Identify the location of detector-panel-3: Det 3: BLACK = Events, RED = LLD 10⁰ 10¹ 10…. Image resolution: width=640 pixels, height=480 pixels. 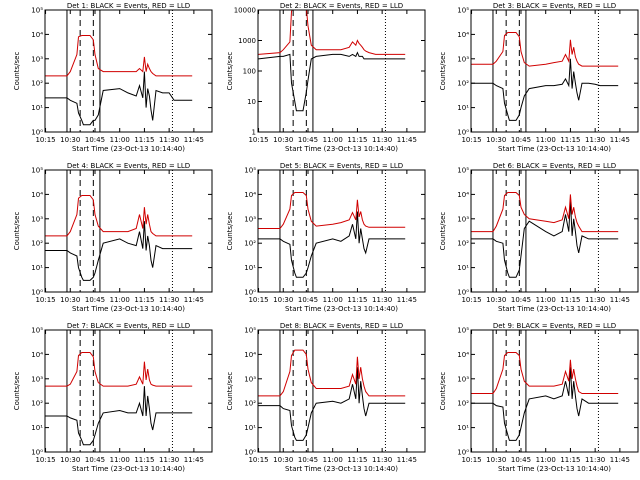
(539, 77).